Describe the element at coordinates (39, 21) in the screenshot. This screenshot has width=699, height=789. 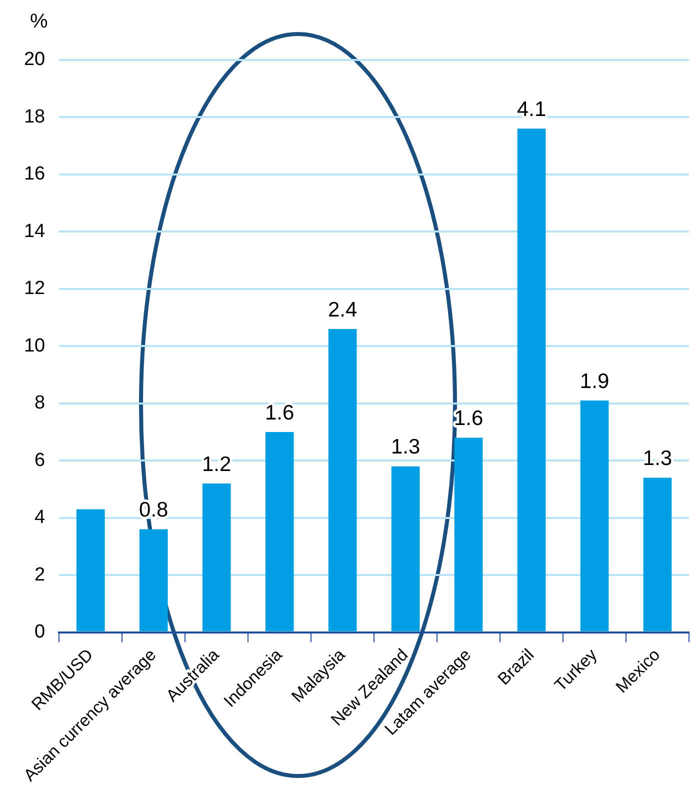
I see `y-axis-title: %` at that location.